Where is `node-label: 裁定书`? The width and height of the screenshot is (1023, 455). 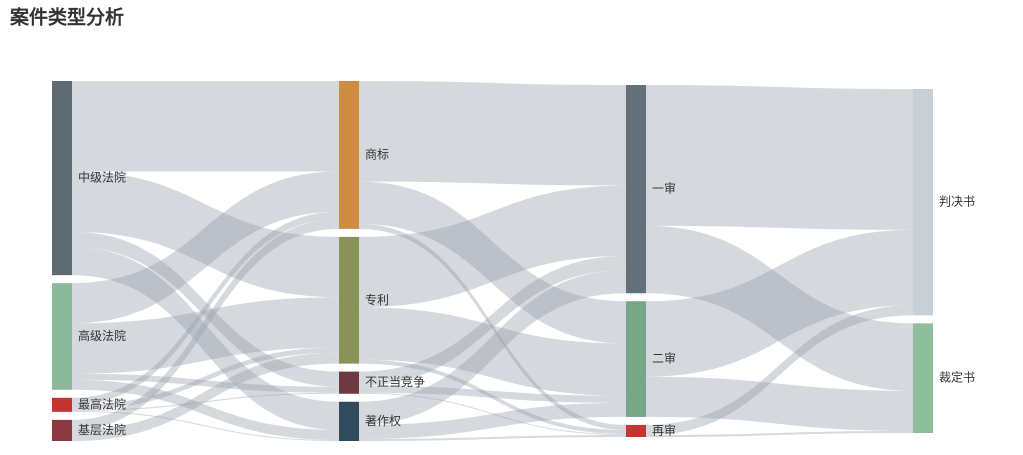
node-label: 裁定书 is located at coordinates (957, 377).